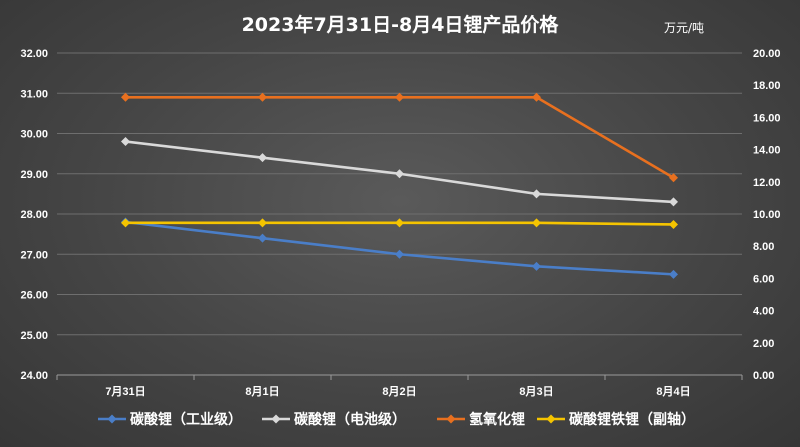 The height and width of the screenshot is (447, 800). I want to click on legend-label: 氢氧化锂, so click(497, 419).